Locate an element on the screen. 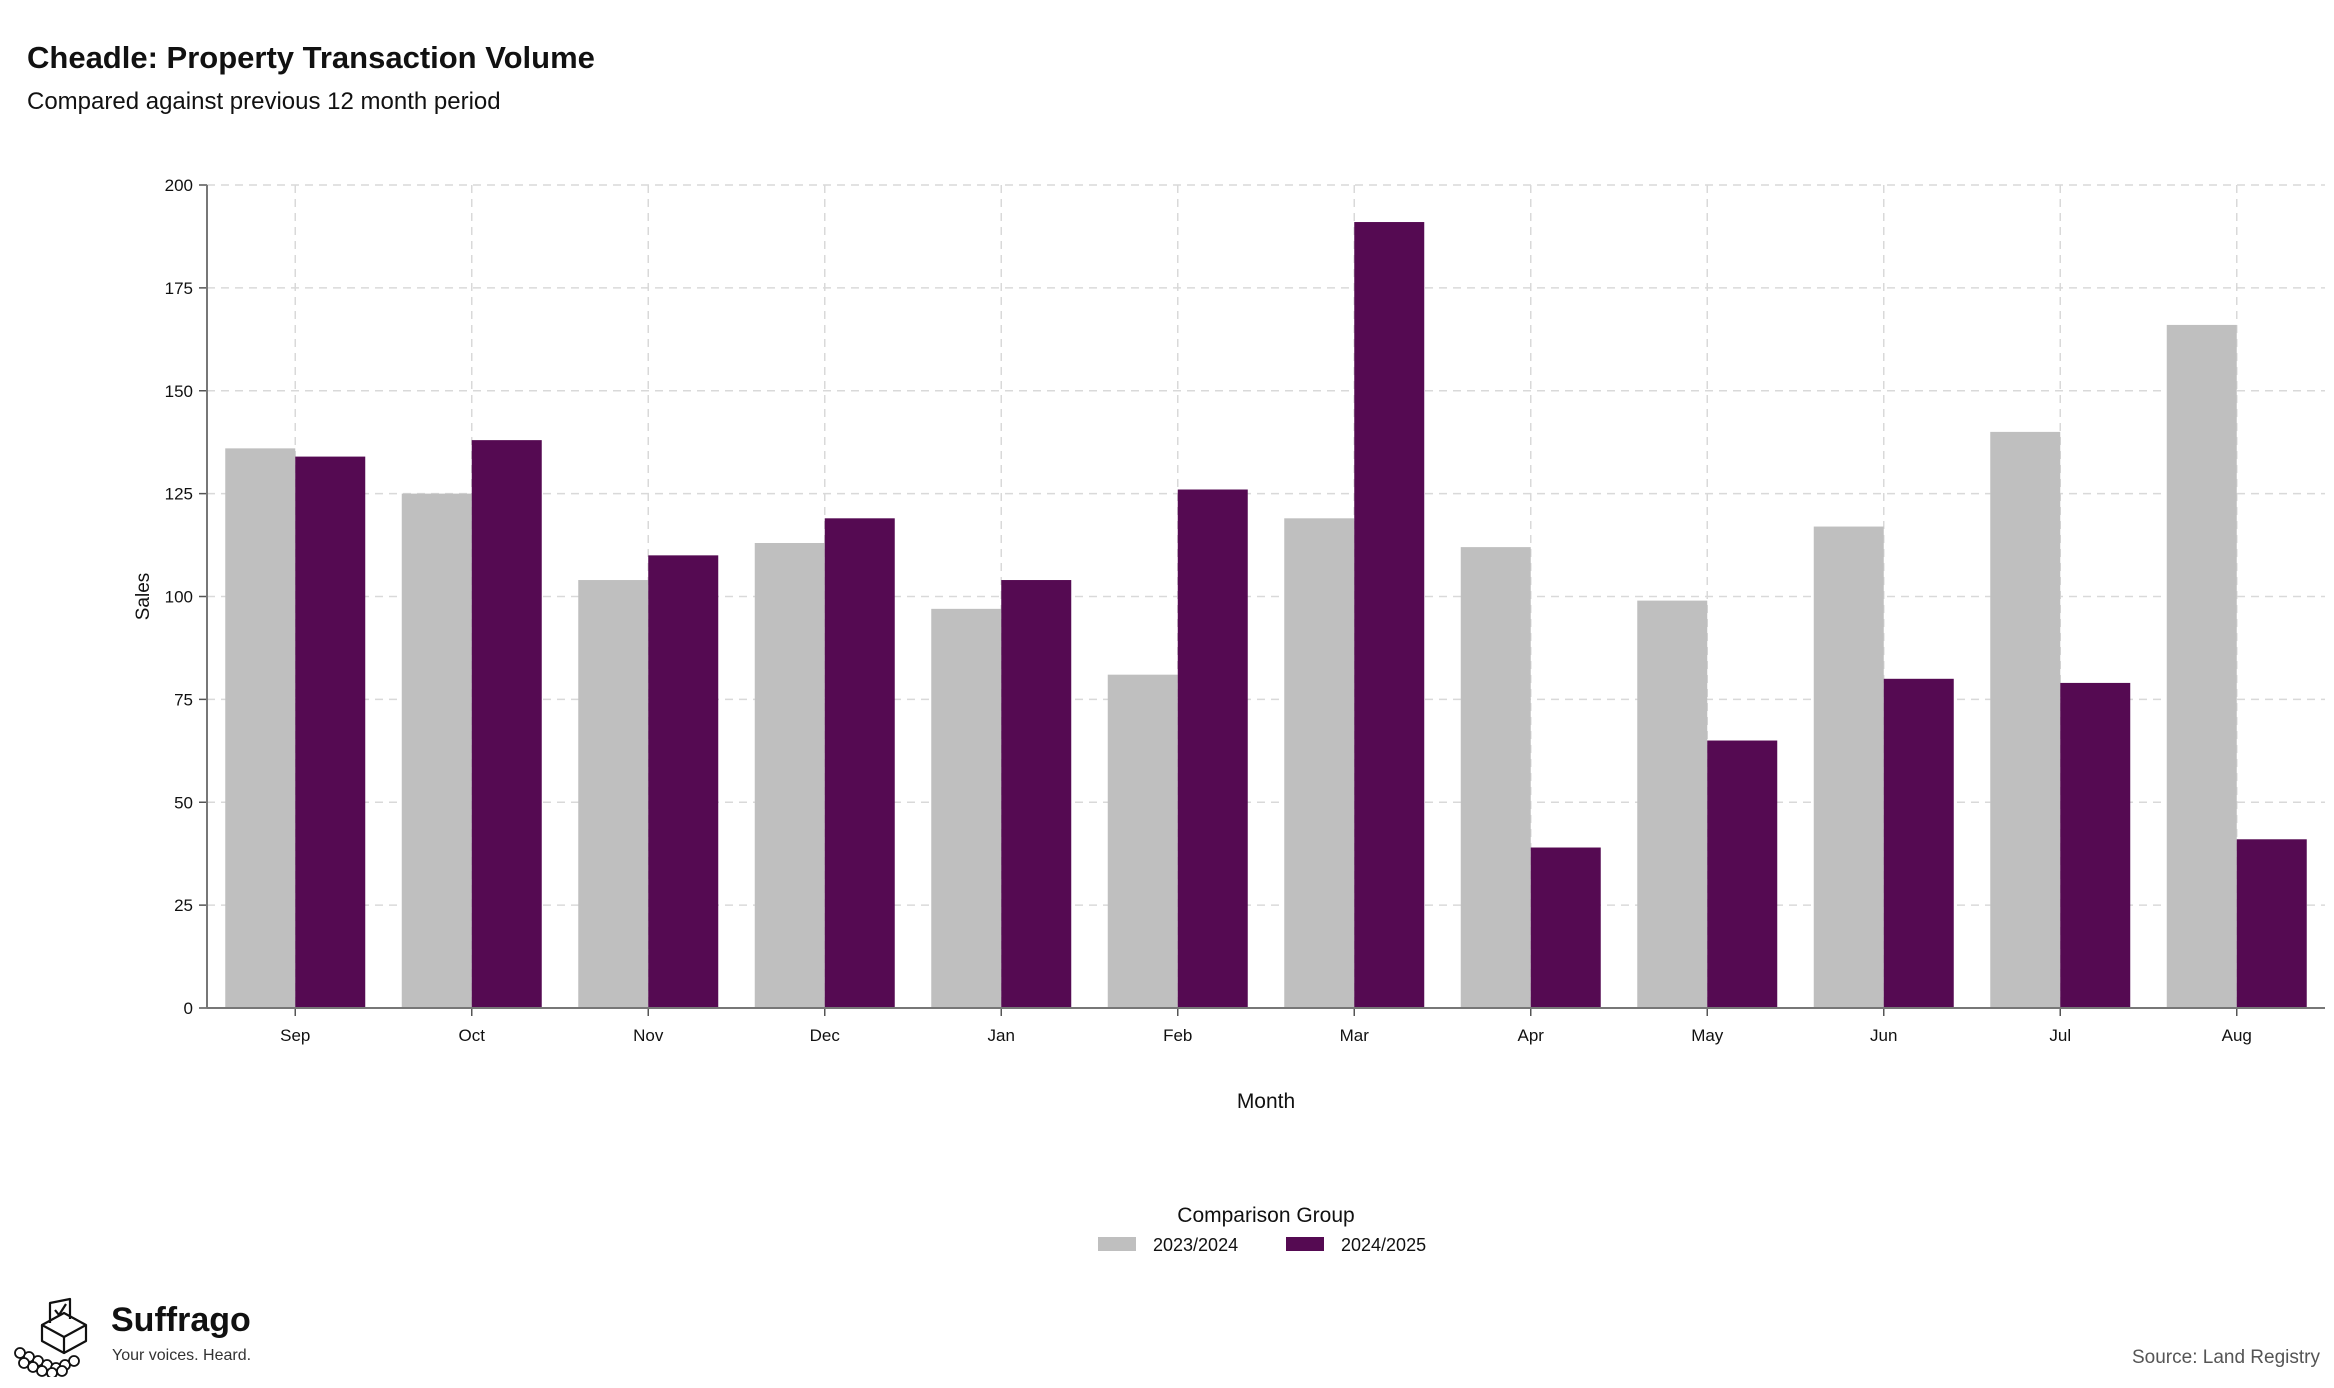 This screenshot has width=2334, height=1388. x-tick-label: Jan is located at coordinates (1001, 1035).